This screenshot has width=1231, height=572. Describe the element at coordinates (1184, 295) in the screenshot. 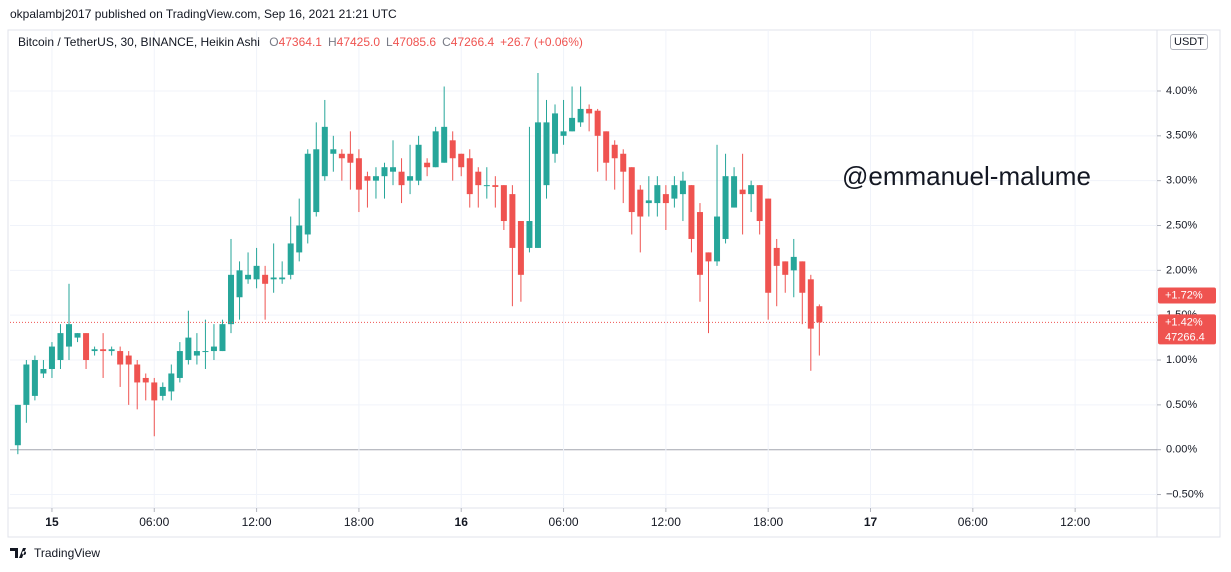

I see `price-label: +1.72%` at that location.